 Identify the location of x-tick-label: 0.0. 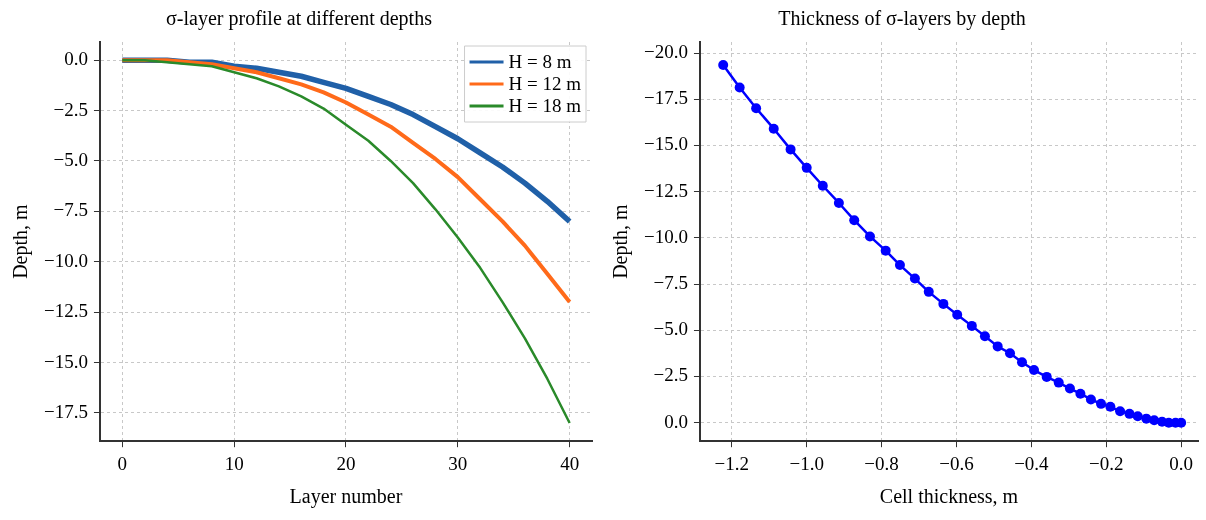
(1181, 463).